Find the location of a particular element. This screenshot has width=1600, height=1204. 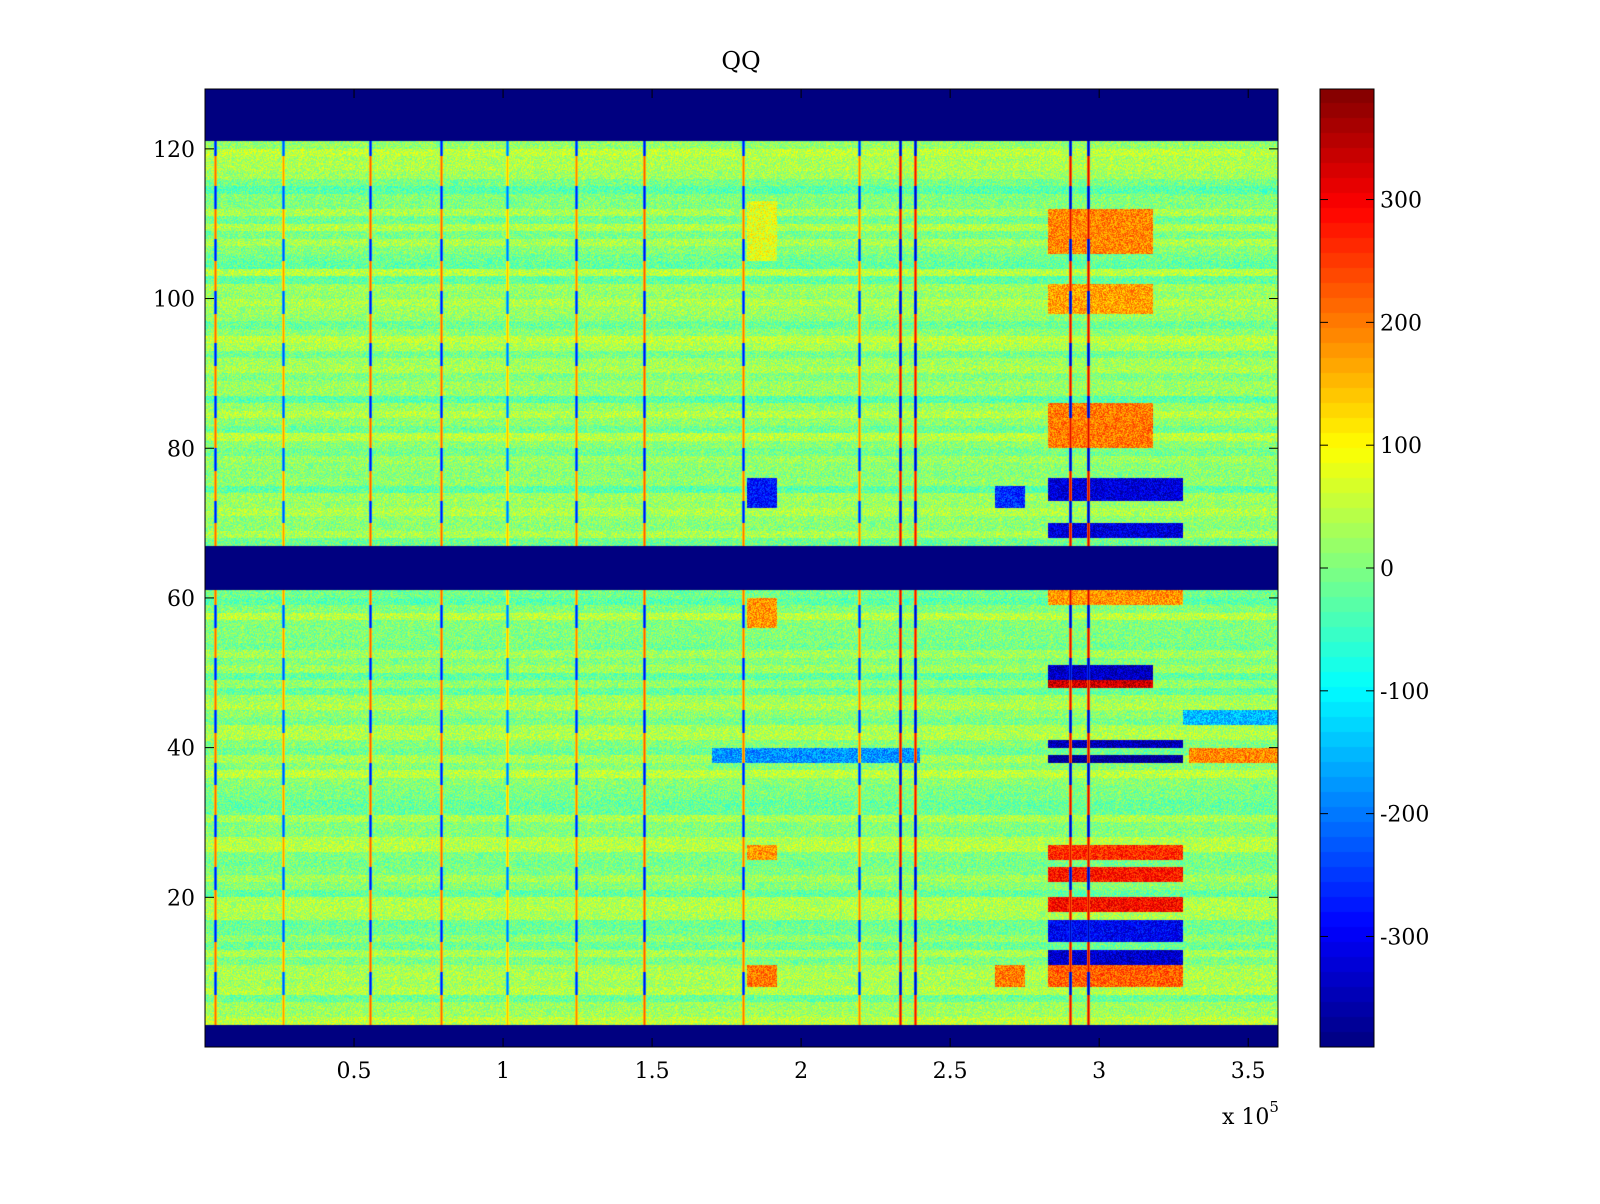

colorbar-image is located at coordinates (1347, 568).